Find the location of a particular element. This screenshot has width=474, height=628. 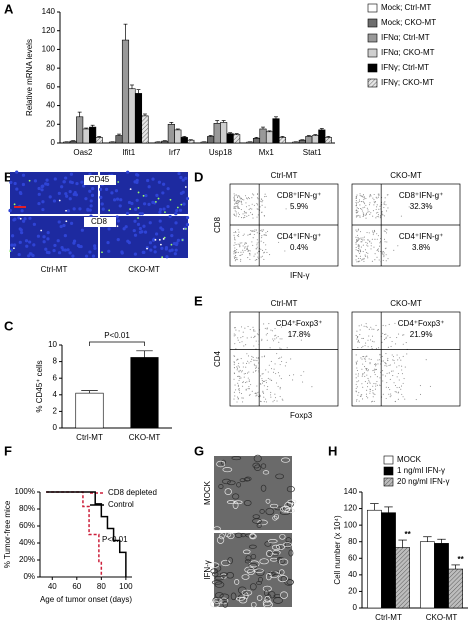

y-tick-label: 120 is located at coordinates (49, 30).